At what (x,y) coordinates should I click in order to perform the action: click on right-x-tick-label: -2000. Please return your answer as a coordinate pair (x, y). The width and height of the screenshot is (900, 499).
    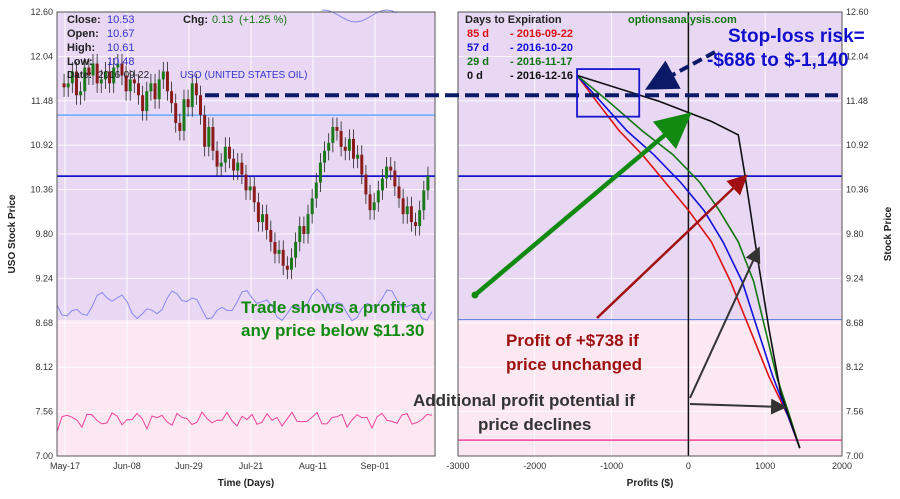
    Looking at the image, I should click on (534, 466).